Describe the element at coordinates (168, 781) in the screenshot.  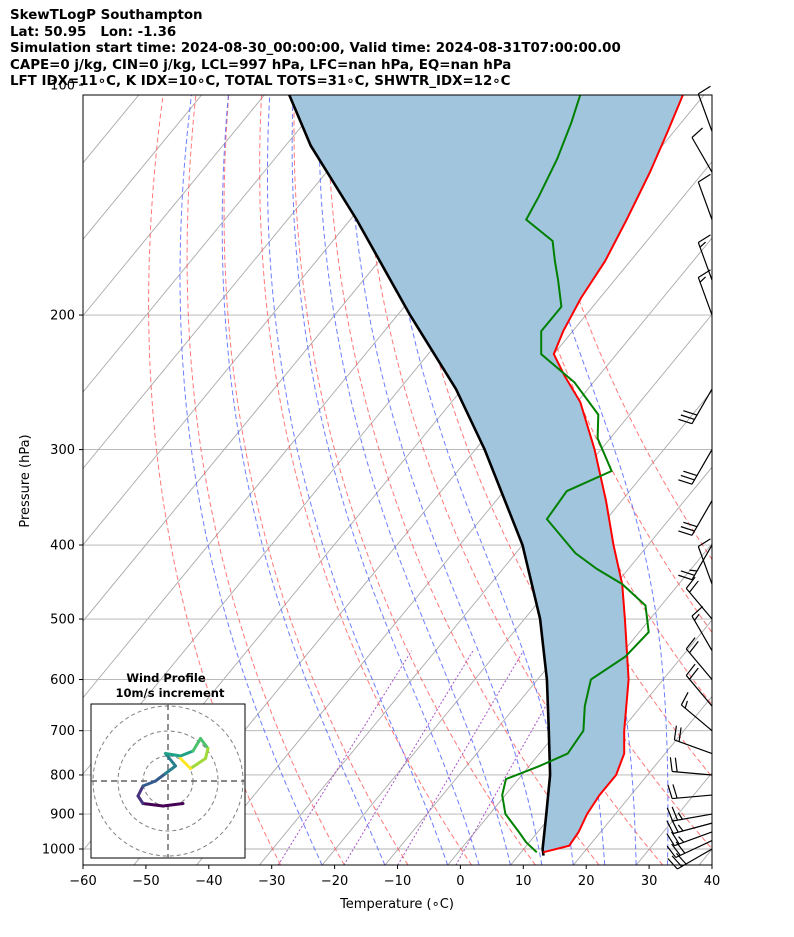
I see `hodograph-ring` at that location.